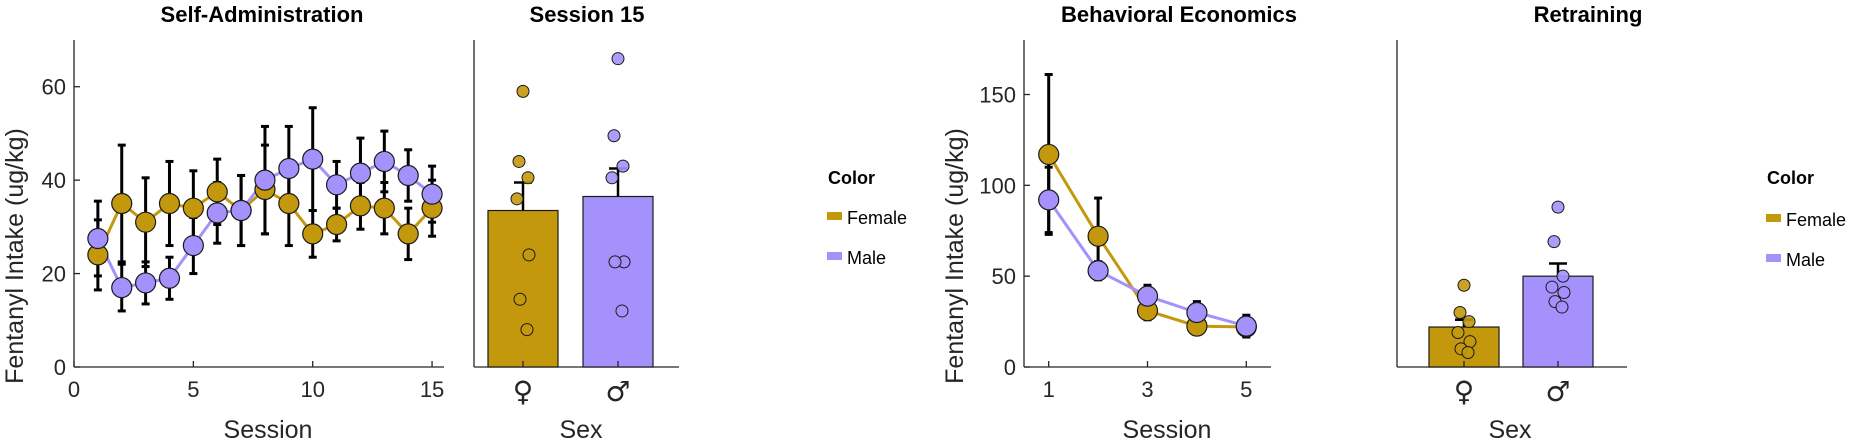 This screenshot has width=1849, height=444. I want to click on bar-female, so click(523, 288).